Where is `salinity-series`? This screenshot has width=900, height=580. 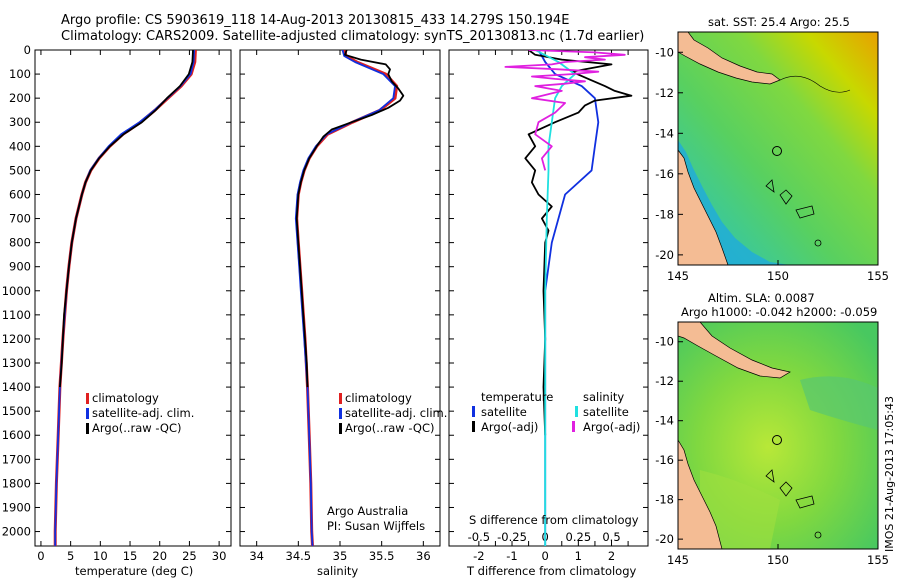 salinity-series is located at coordinates (349, 298).